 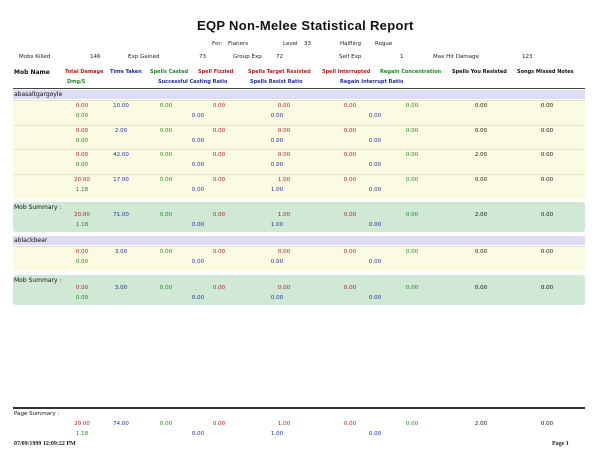 I want to click on mob-group-header, so click(x=299, y=94).